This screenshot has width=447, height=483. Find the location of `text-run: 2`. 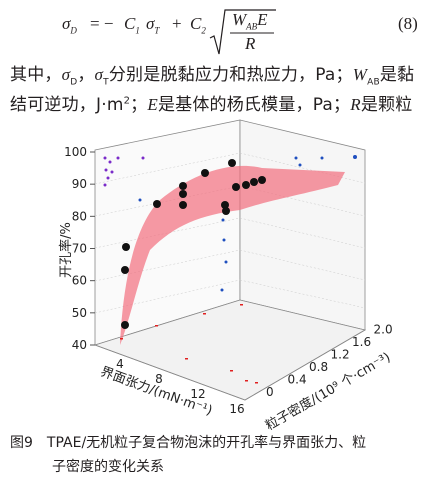

text-run: 2 is located at coordinates (127, 101).